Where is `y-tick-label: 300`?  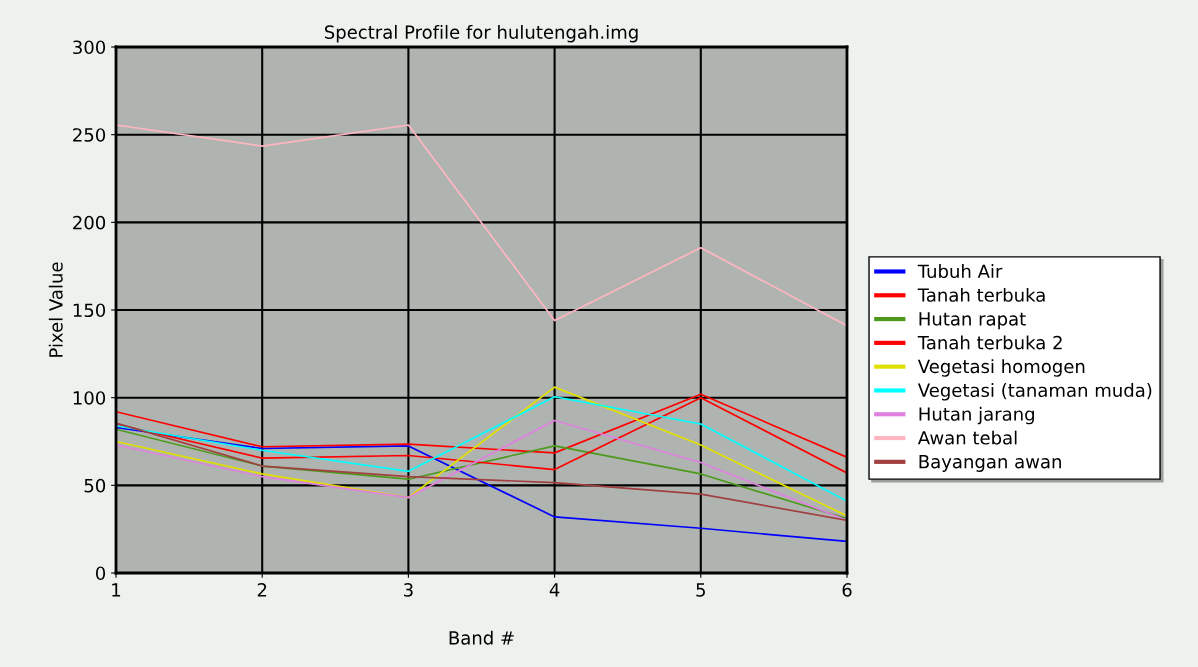
y-tick-label: 300 is located at coordinates (89, 47).